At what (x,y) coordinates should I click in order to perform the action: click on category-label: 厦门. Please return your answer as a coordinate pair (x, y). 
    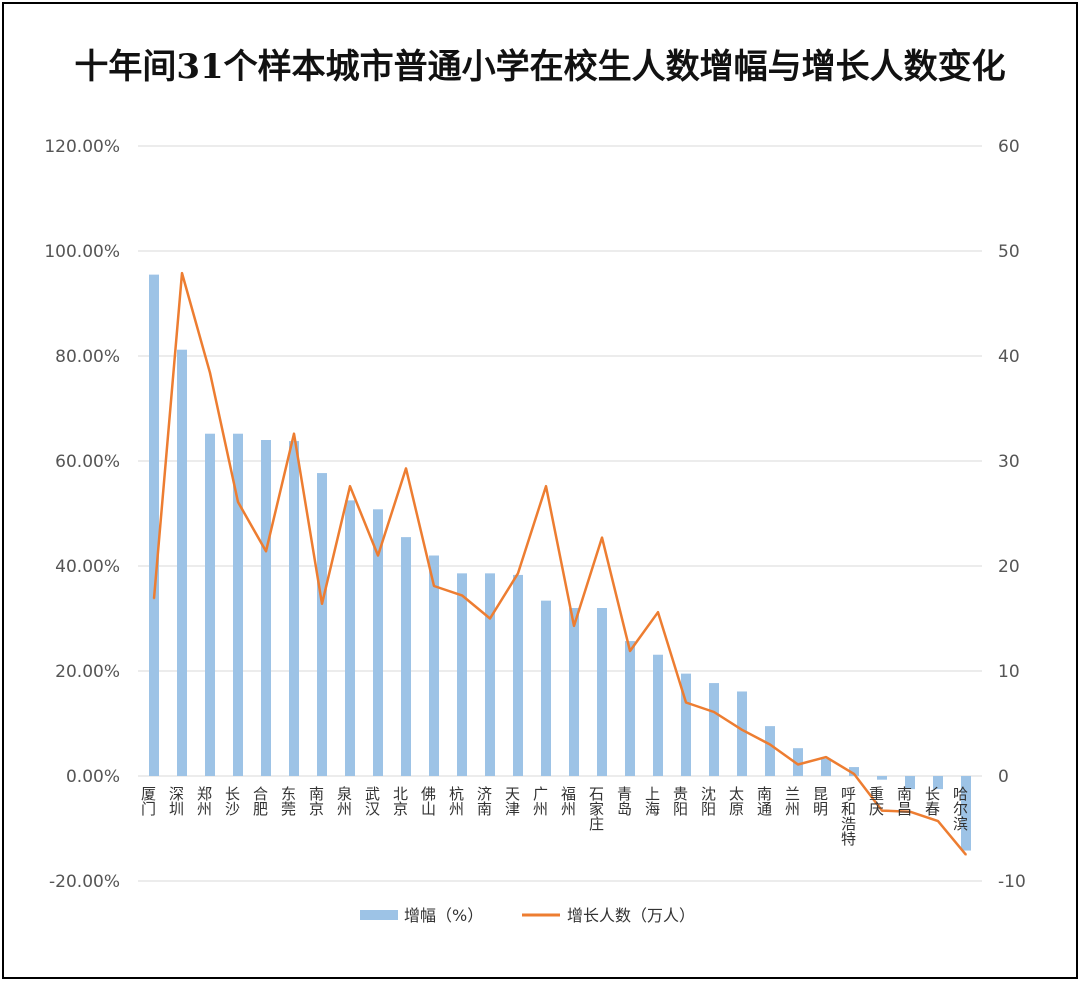
    Looking at the image, I should click on (148, 801).